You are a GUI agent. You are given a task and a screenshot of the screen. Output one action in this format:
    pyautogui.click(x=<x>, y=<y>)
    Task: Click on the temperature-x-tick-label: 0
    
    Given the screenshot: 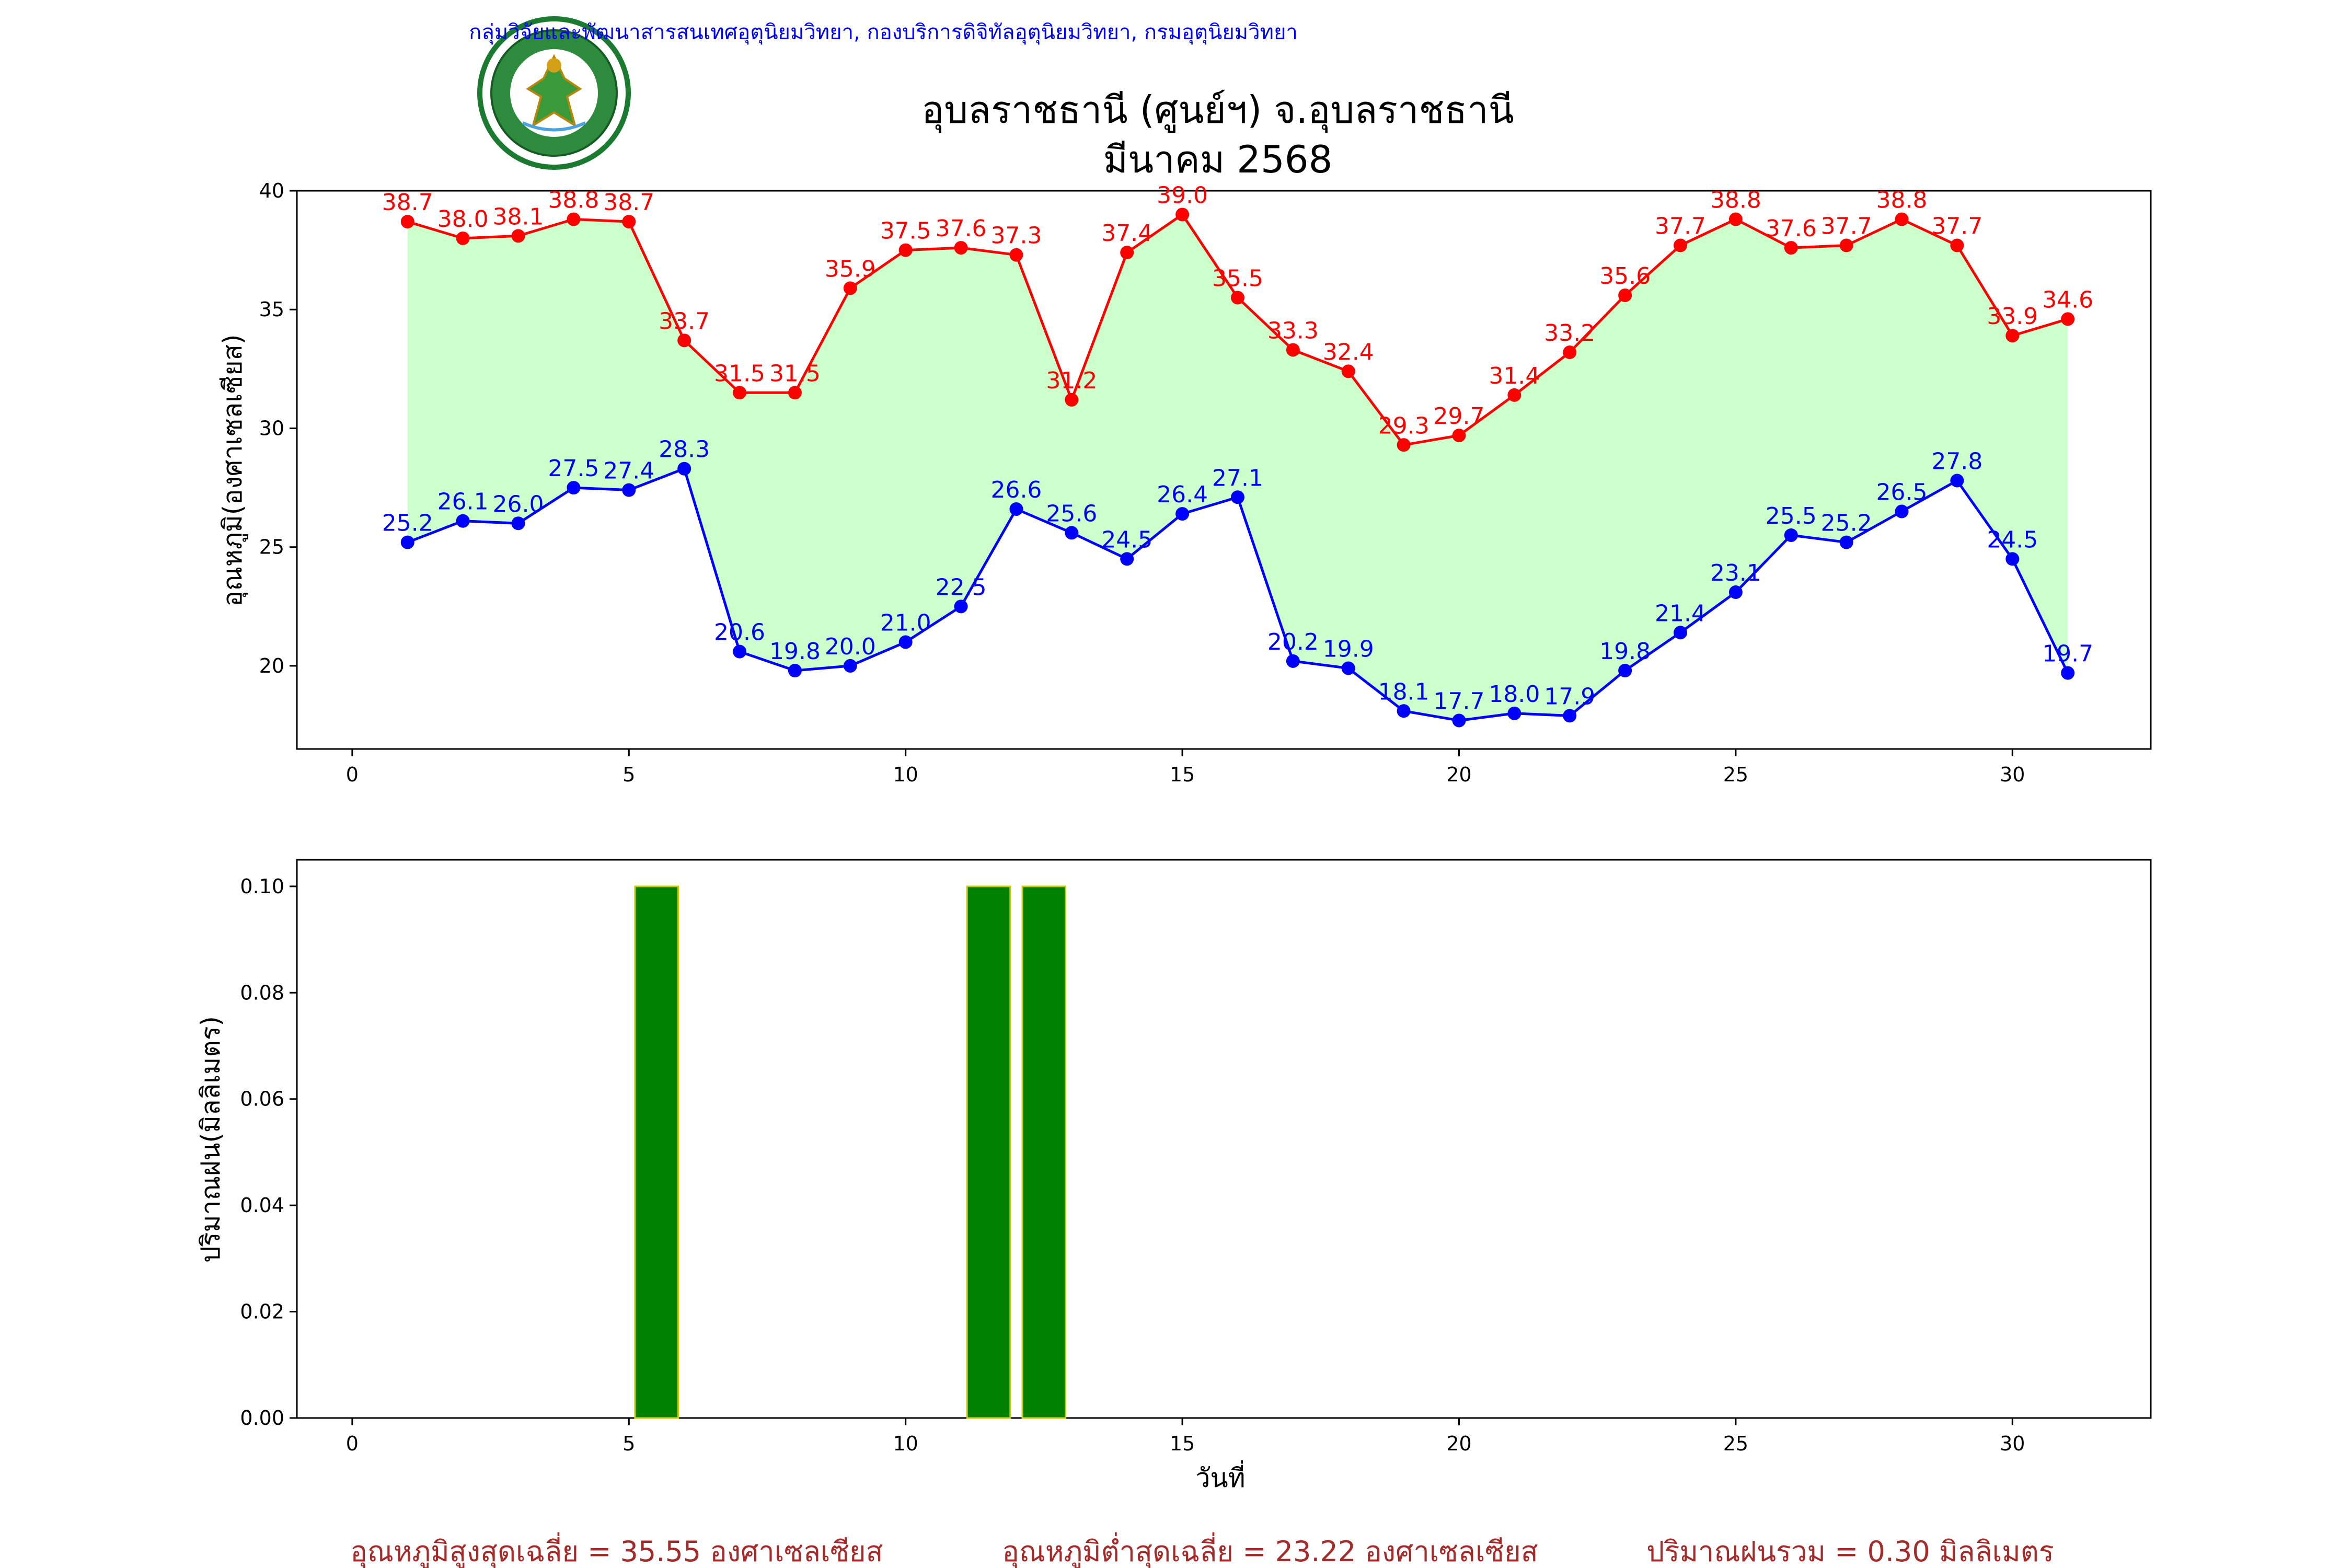 What is the action you would take?
    pyautogui.click(x=352, y=774)
    